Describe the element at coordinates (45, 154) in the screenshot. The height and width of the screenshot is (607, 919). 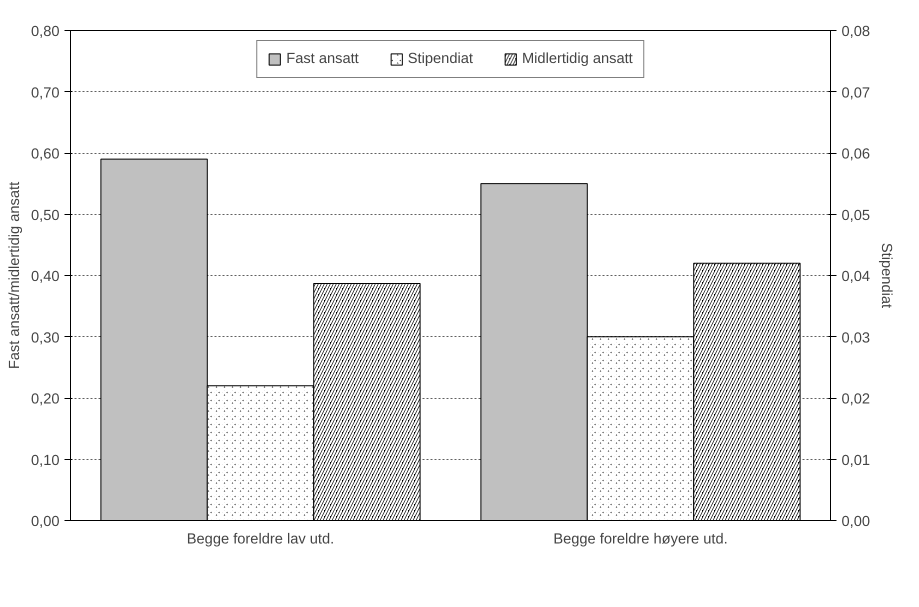
I see `y-tick-label: 0,60` at that location.